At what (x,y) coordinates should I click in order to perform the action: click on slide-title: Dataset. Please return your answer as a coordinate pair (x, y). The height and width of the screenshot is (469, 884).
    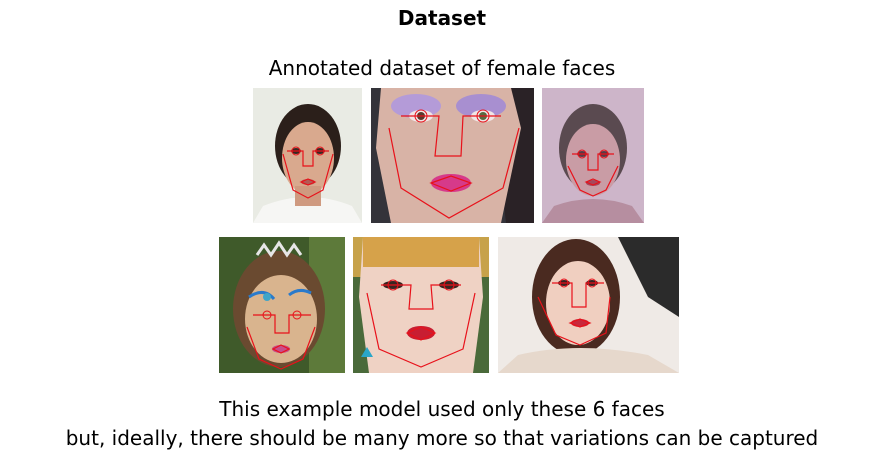
    Looking at the image, I should click on (442, 18).